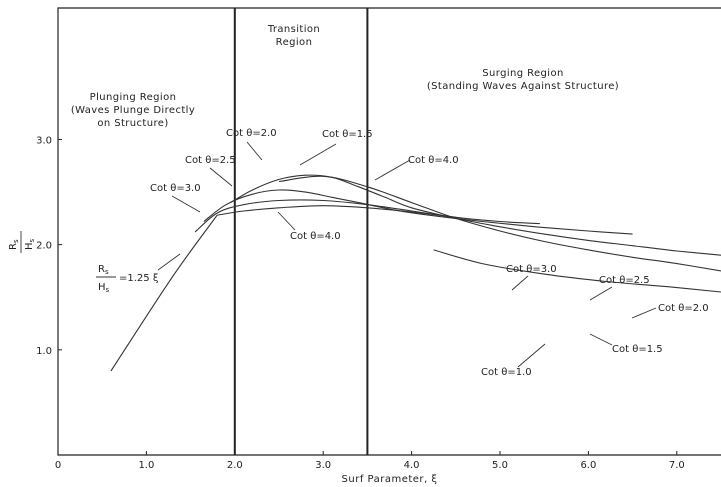  Describe the element at coordinates (44, 140) in the screenshot. I see `y-tick-label: 3.0` at that location.